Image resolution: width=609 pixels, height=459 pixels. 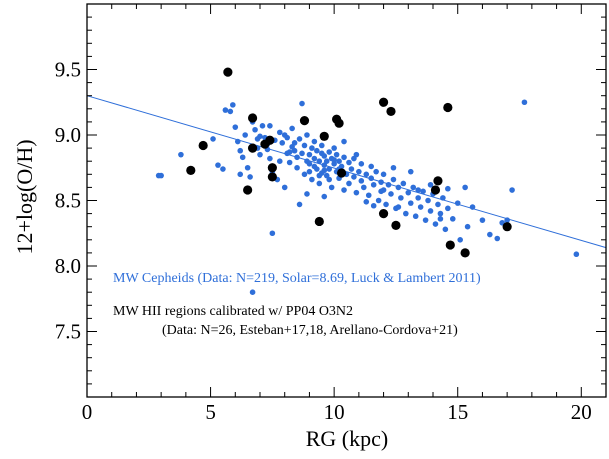 I want to click on y-tick-label: 9.5, so click(x=68, y=70).